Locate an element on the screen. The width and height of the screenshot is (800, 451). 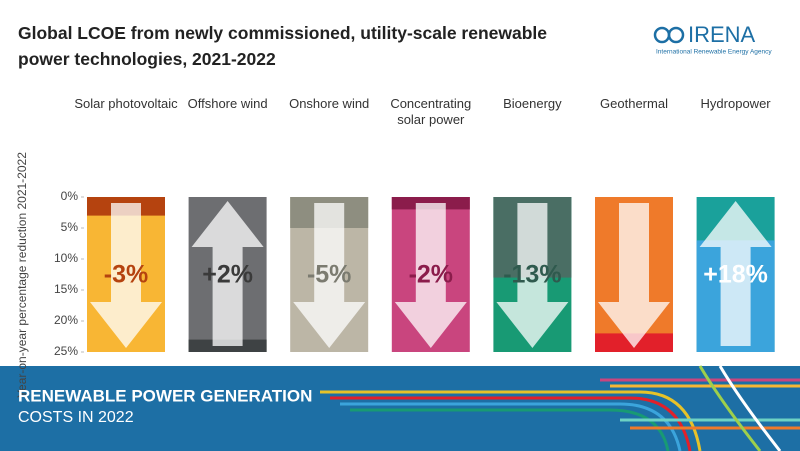
category-label: Bioenergy is located at coordinates (532, 103).